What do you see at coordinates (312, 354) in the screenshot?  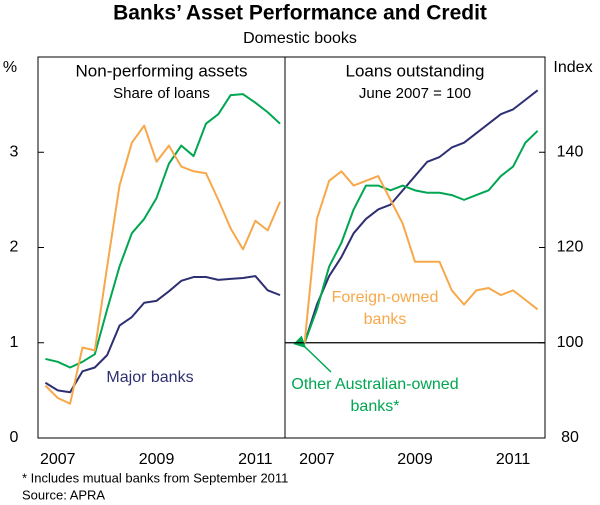 I see `annotation-arrow` at bounding box center [312, 354].